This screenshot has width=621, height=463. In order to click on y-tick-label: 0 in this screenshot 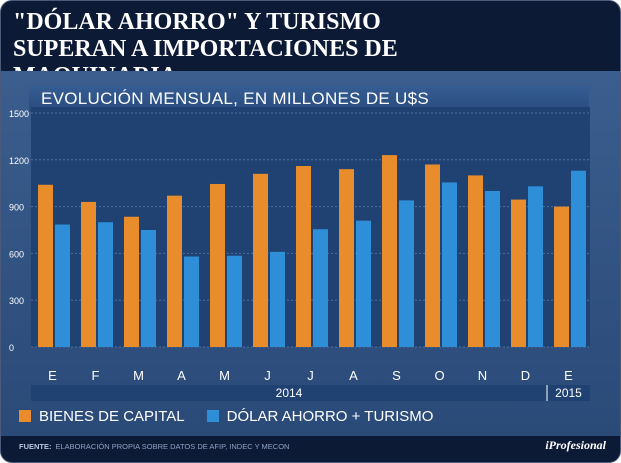, I will do `click(11, 348)`.